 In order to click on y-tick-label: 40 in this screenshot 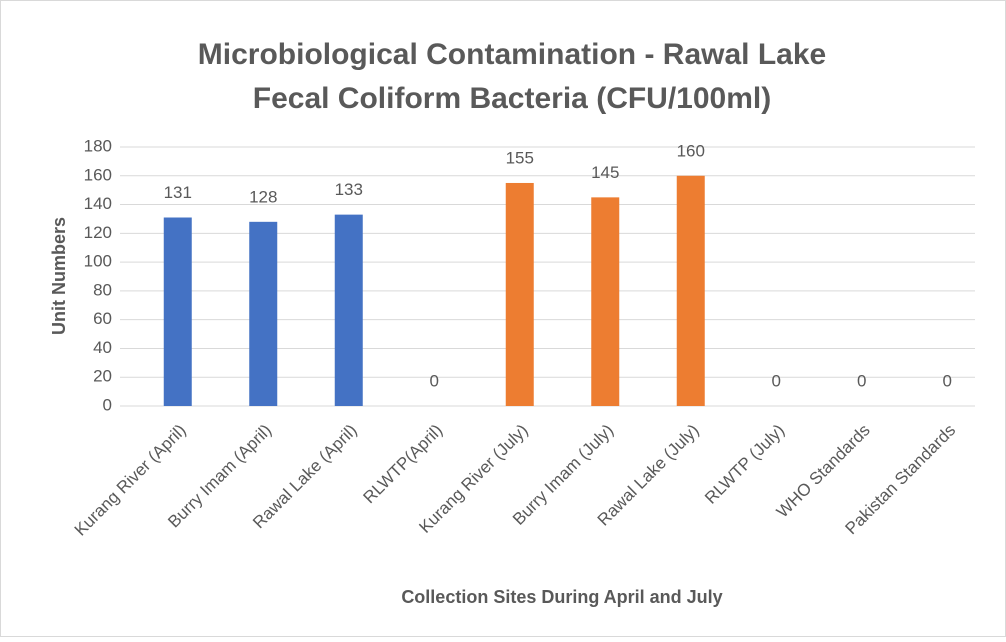, I will do `click(102, 347)`.